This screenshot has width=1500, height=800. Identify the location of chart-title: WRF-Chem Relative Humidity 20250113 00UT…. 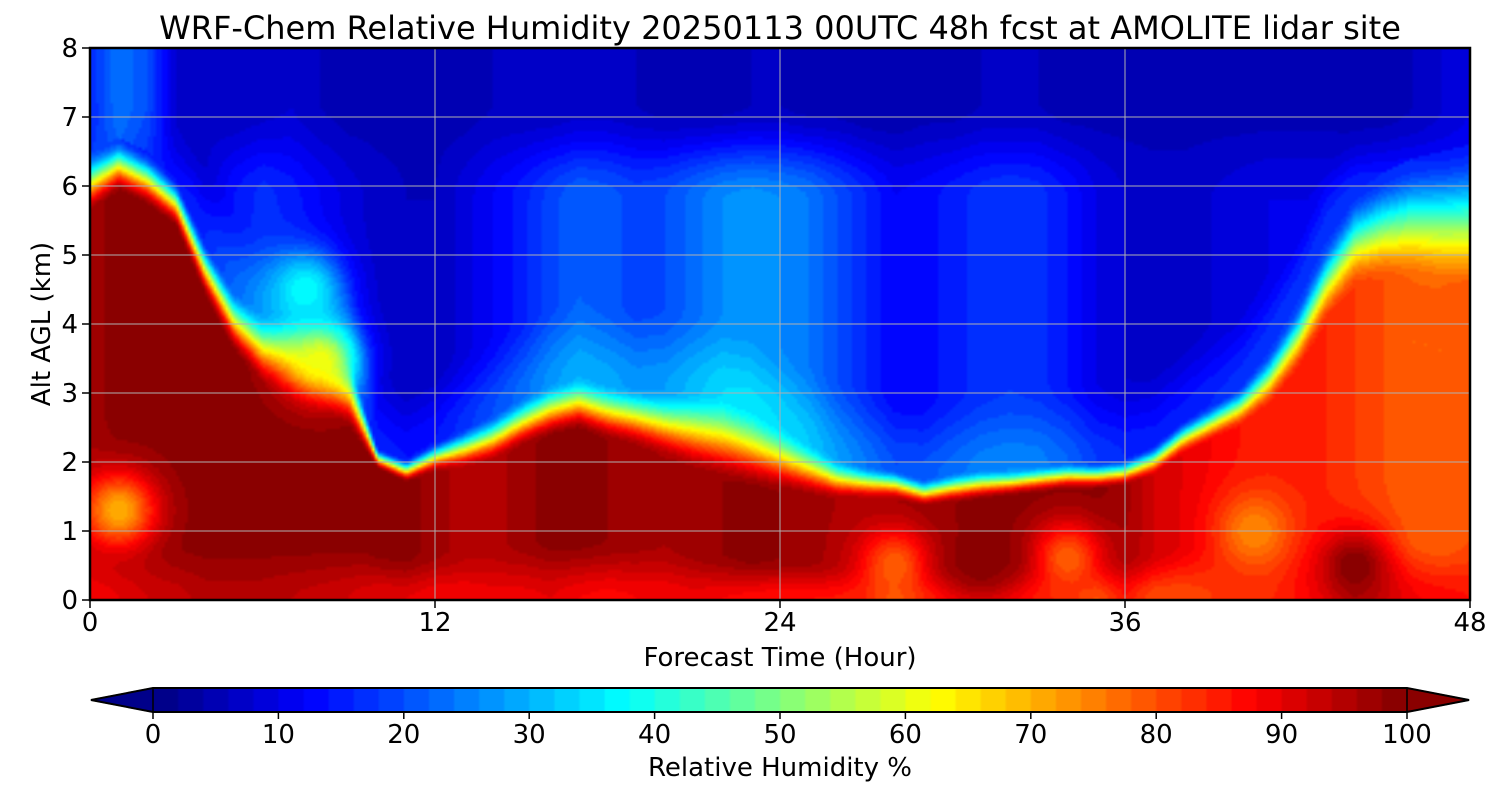
(780, 28).